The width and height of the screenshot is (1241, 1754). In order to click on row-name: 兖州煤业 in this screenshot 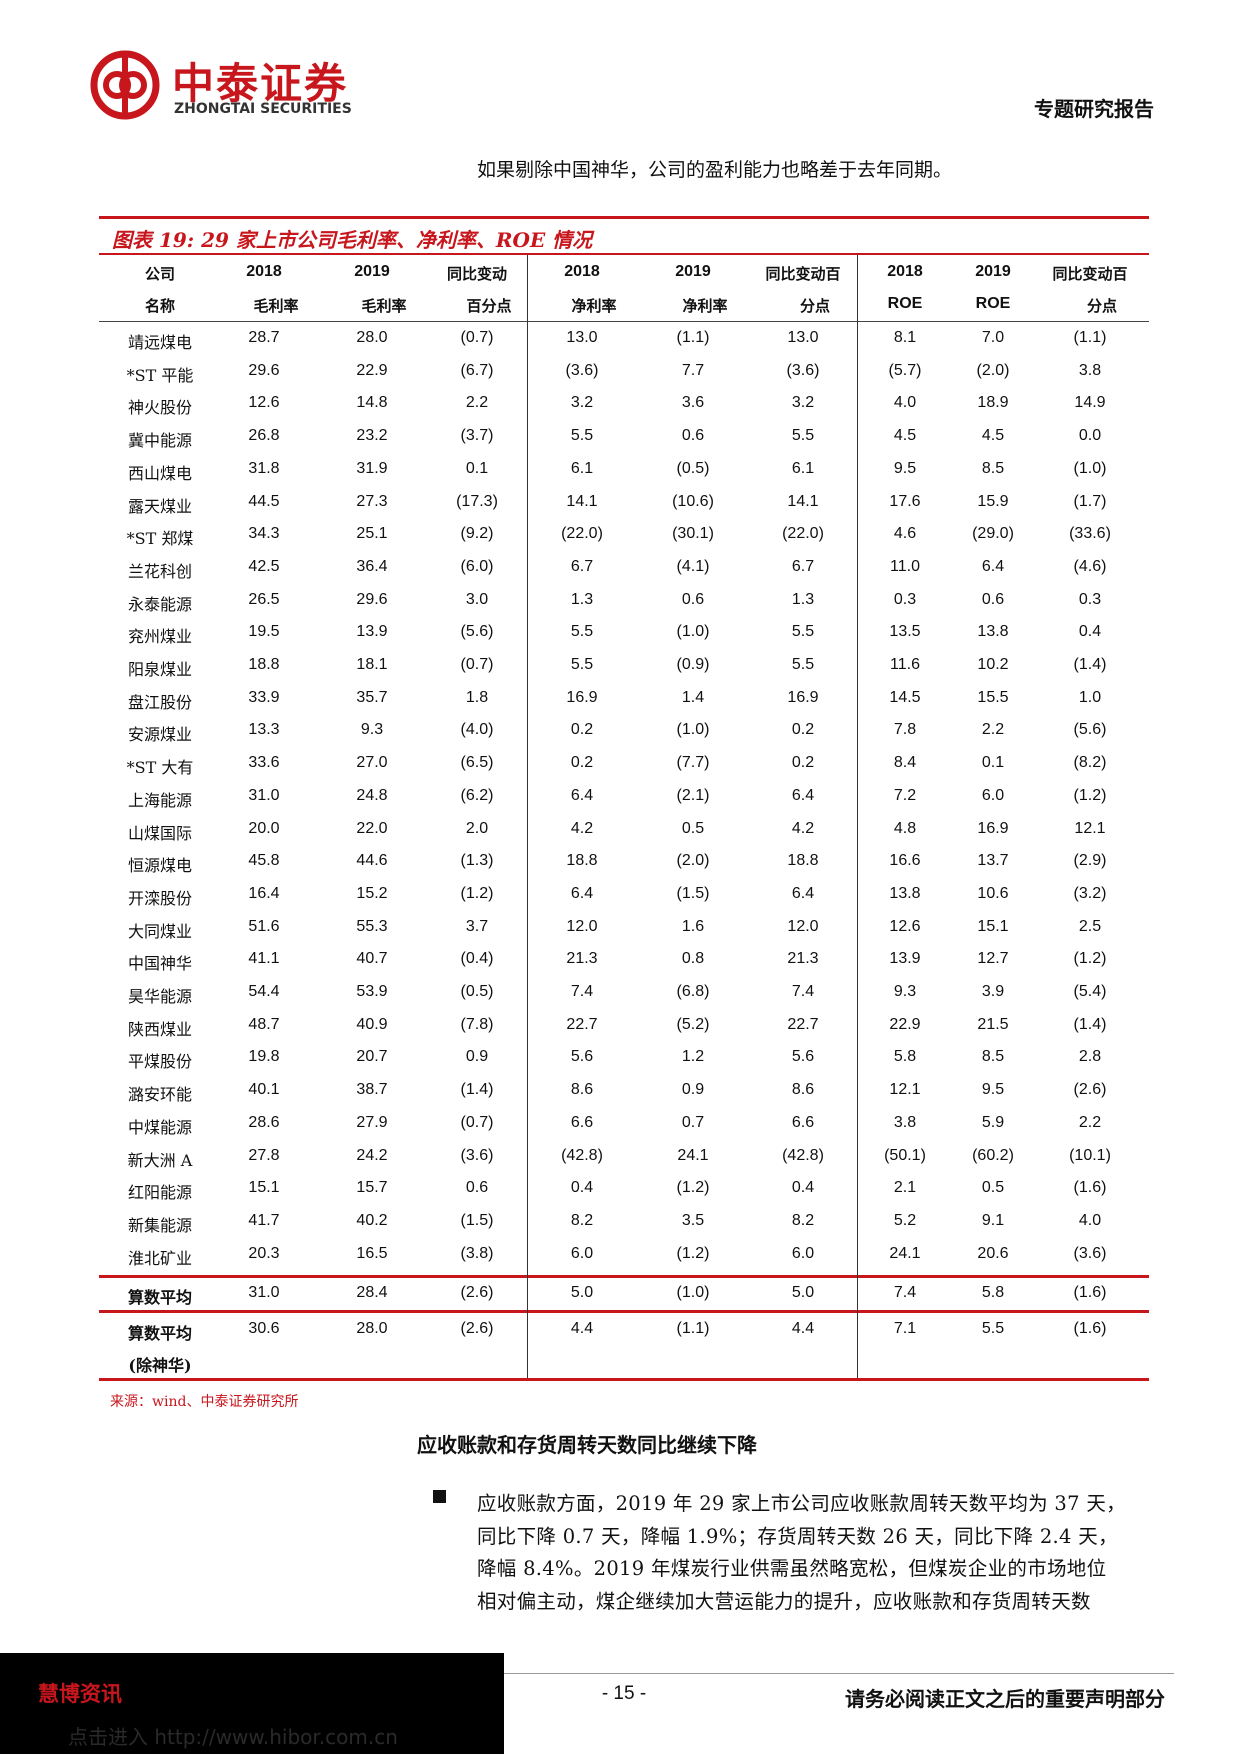, I will do `click(160, 637)`.